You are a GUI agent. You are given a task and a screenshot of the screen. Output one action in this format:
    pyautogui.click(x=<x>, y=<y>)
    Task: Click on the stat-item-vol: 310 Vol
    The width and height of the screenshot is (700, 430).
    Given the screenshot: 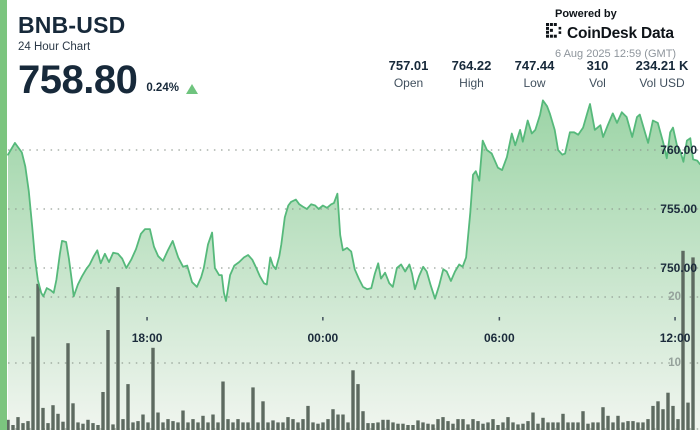 What is the action you would take?
    pyautogui.click(x=597, y=74)
    